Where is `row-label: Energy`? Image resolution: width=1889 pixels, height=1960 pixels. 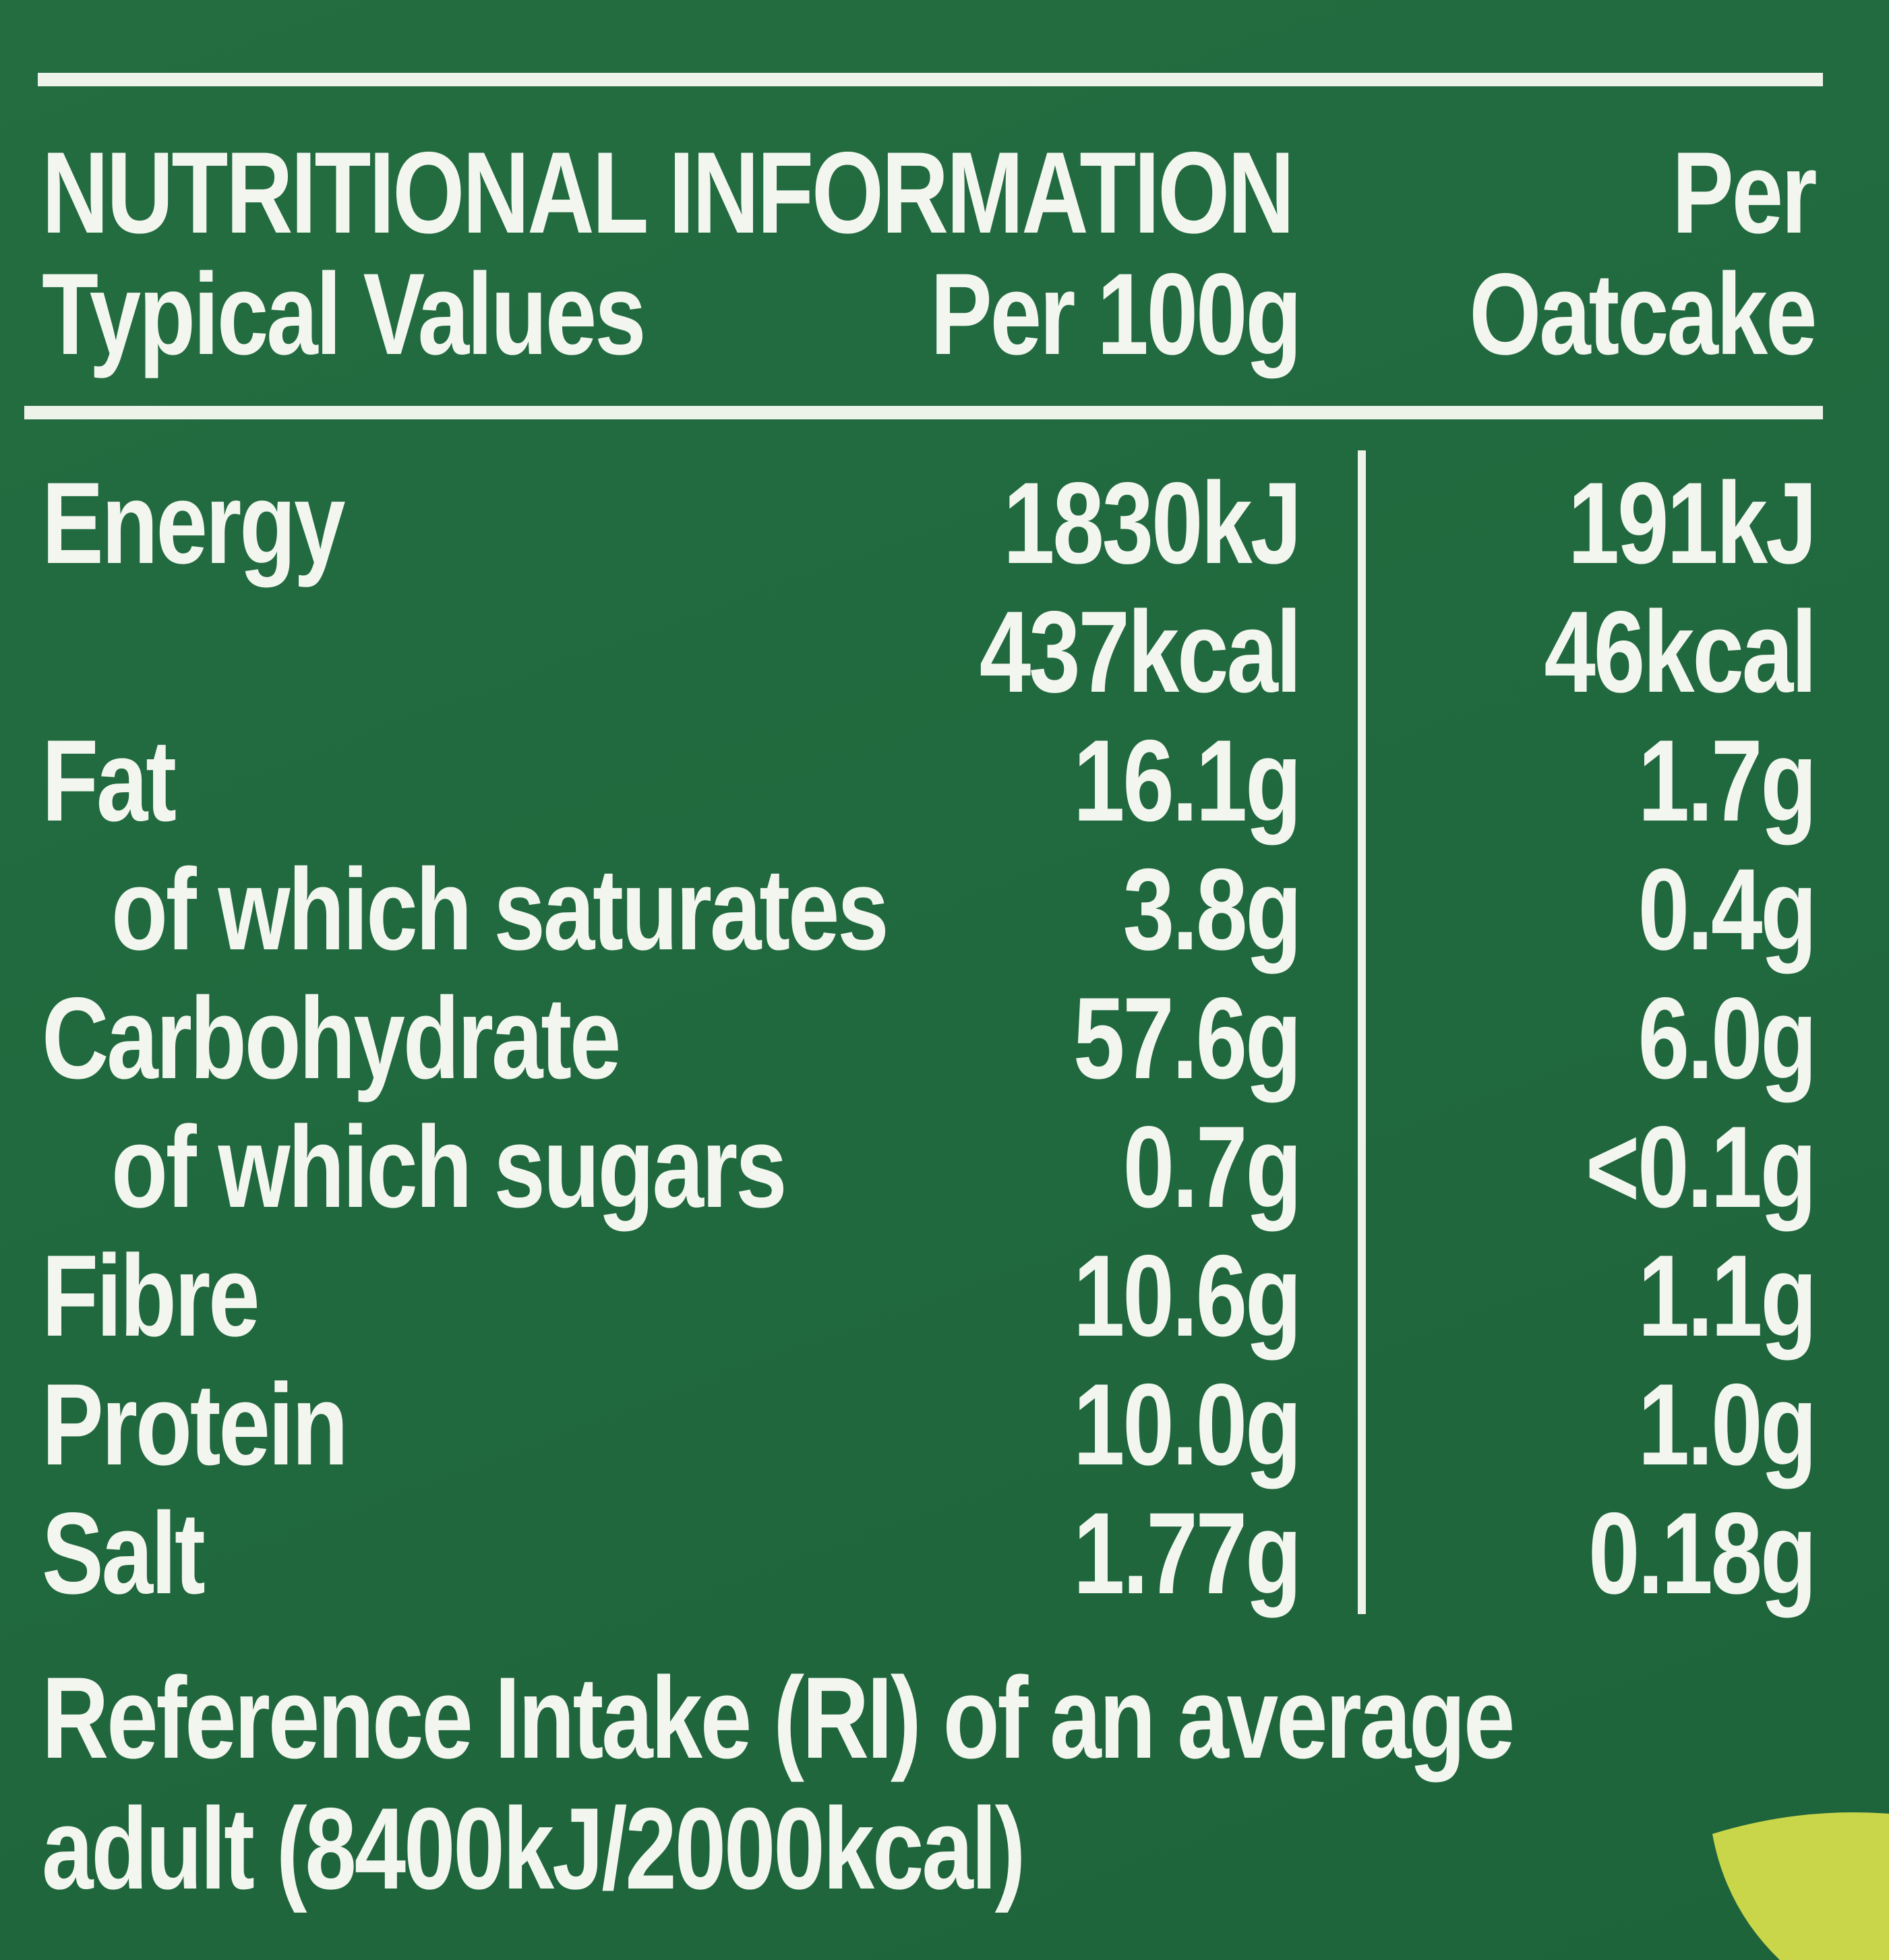
row-label: Energy is located at coordinates (194, 523).